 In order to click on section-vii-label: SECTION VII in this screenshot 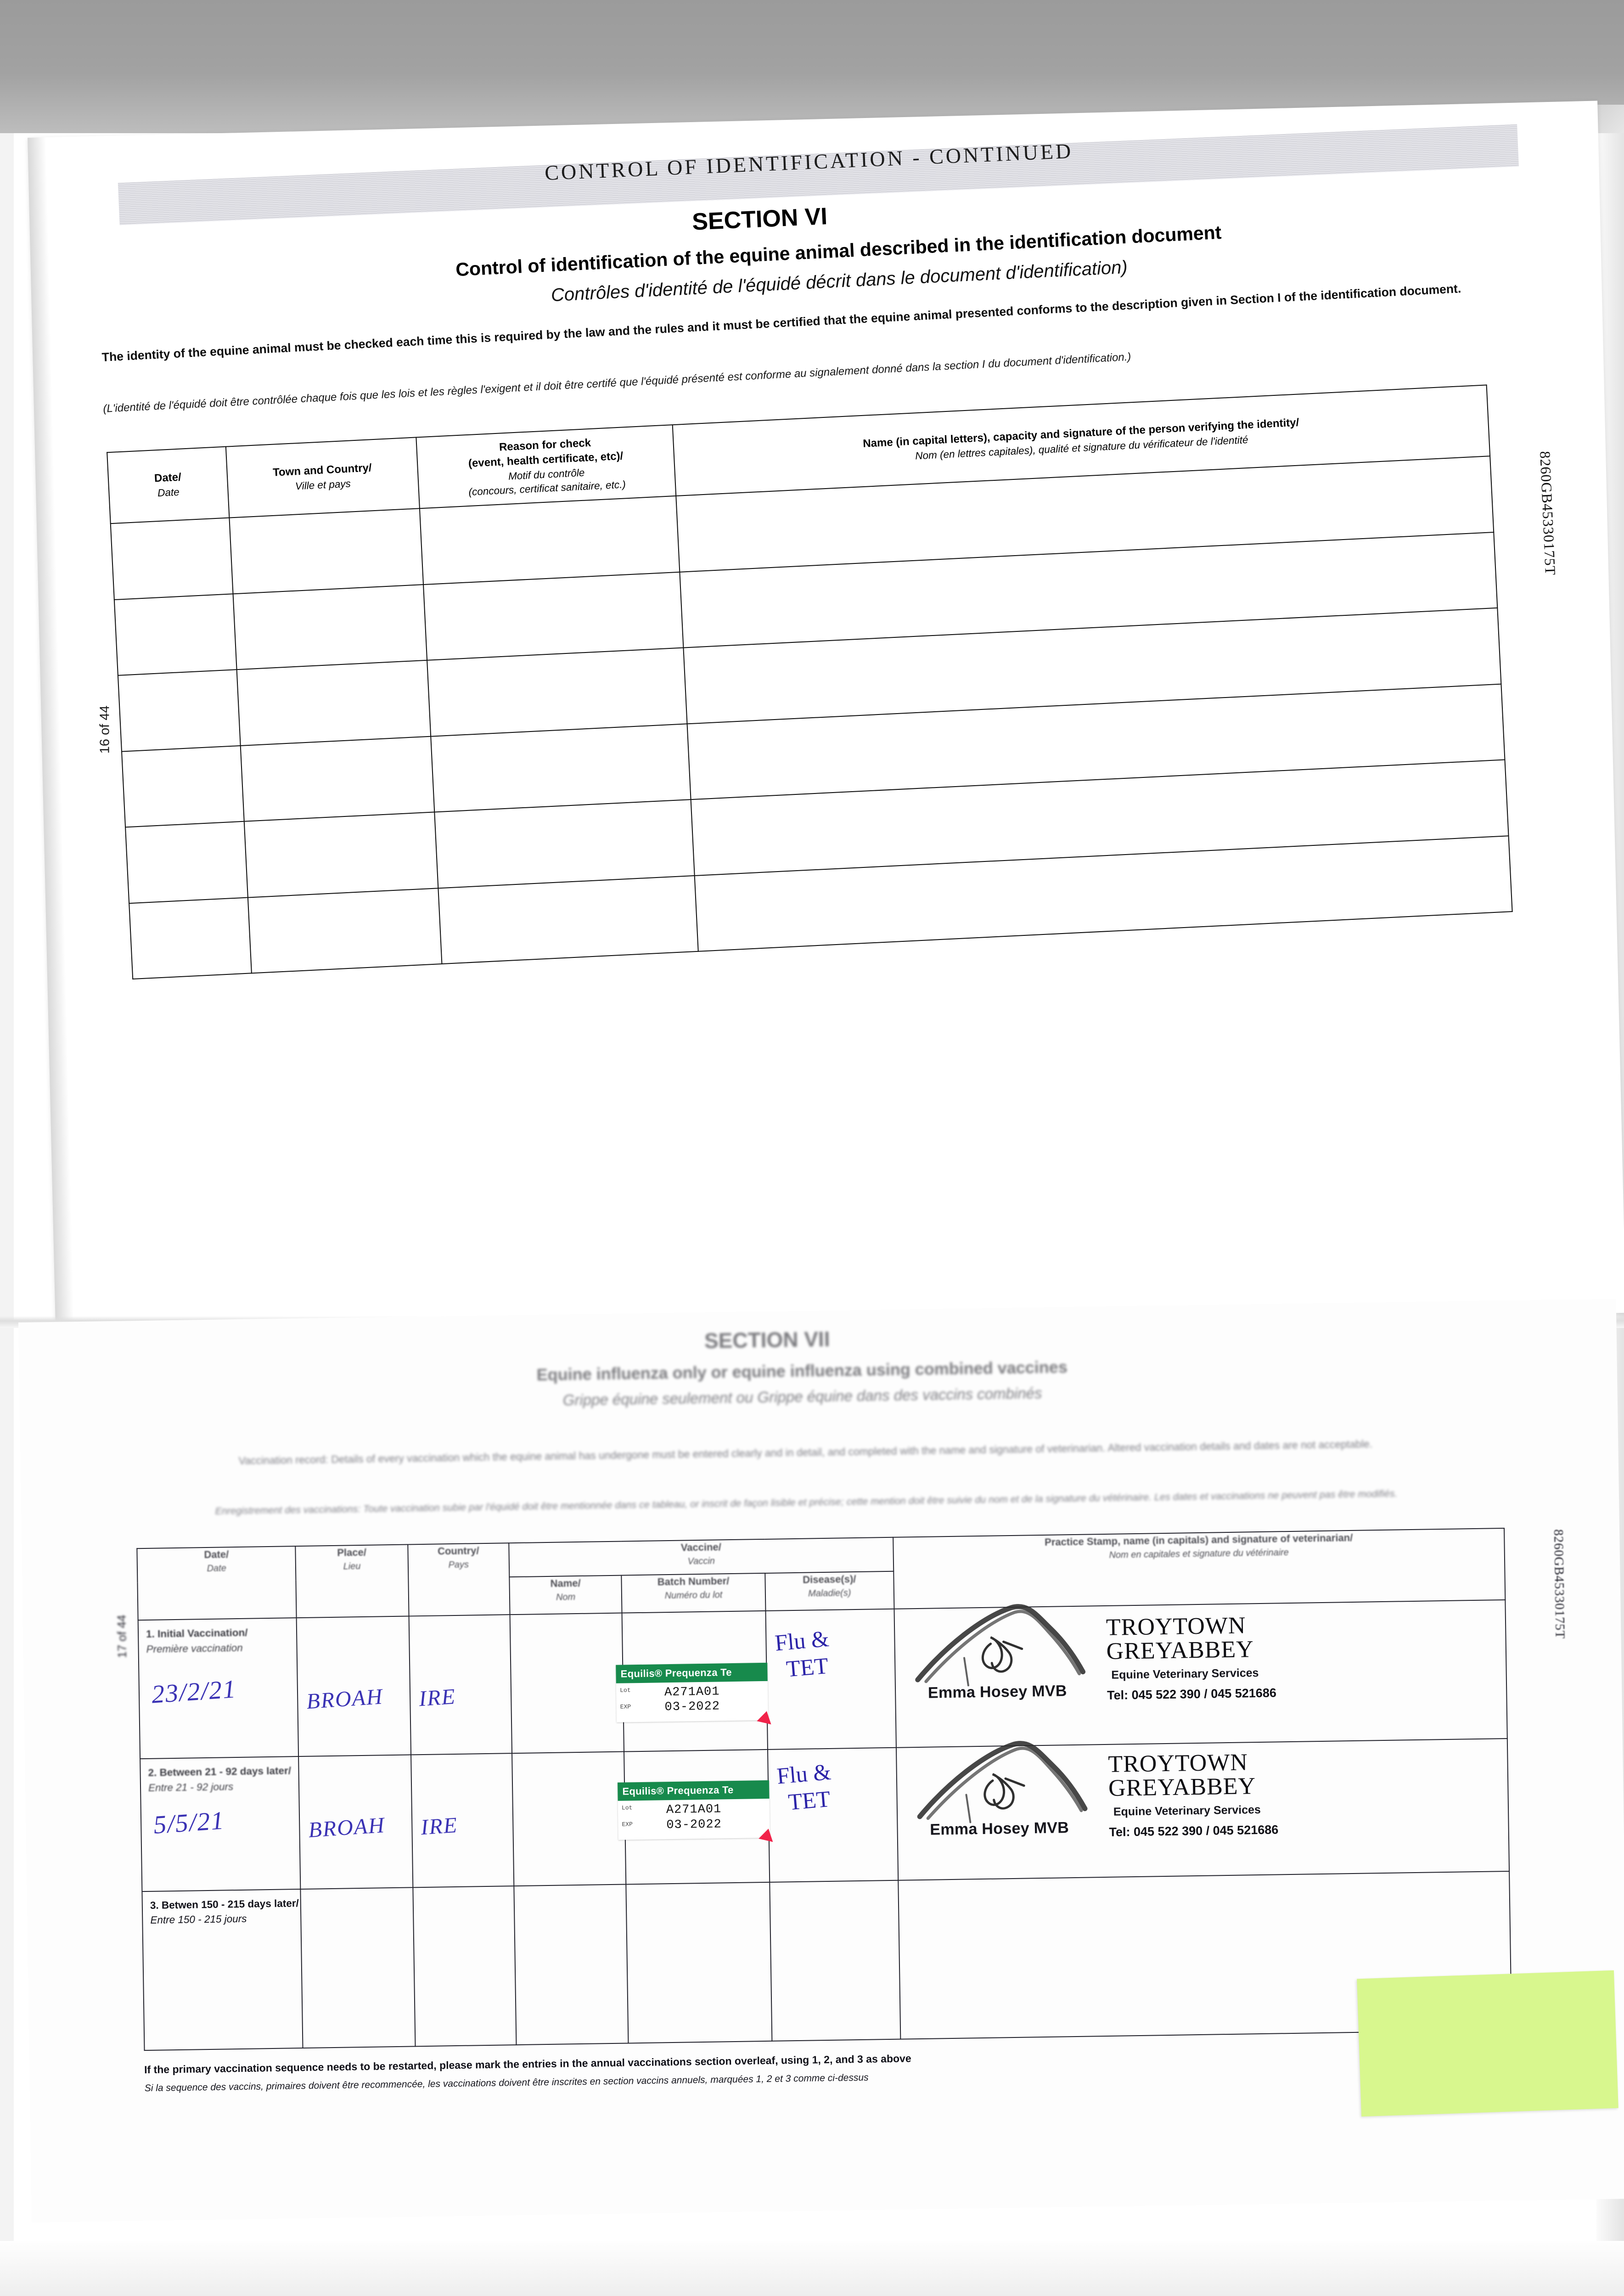, I will do `click(767, 1340)`.